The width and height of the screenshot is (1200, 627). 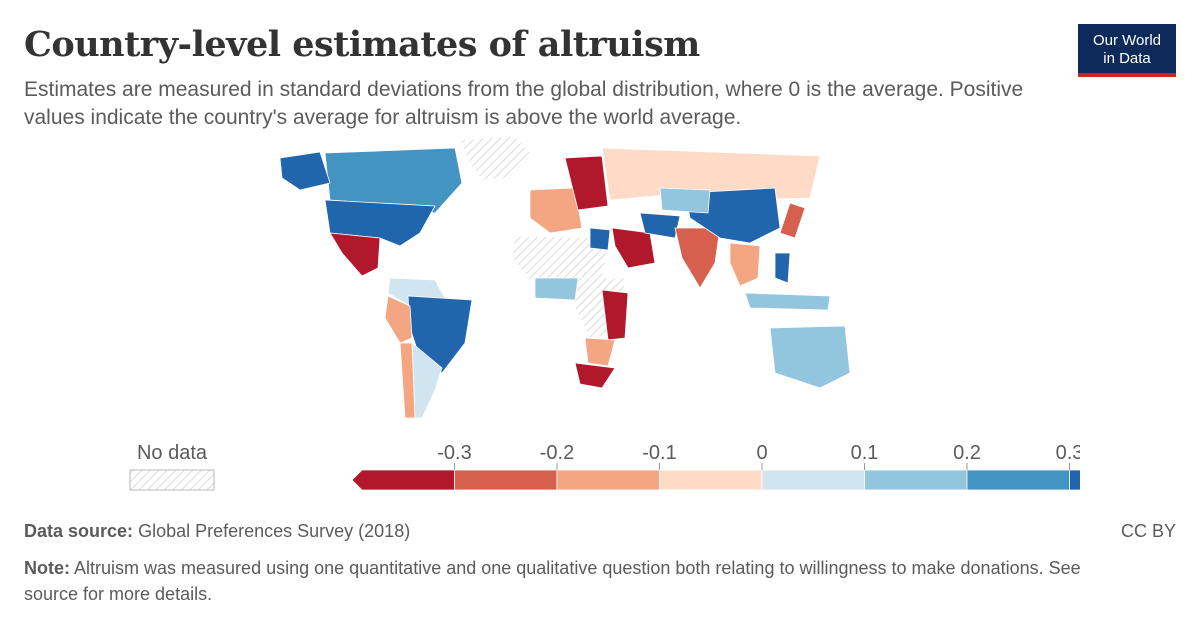 I want to click on map-region-iran, so click(x=660, y=225).